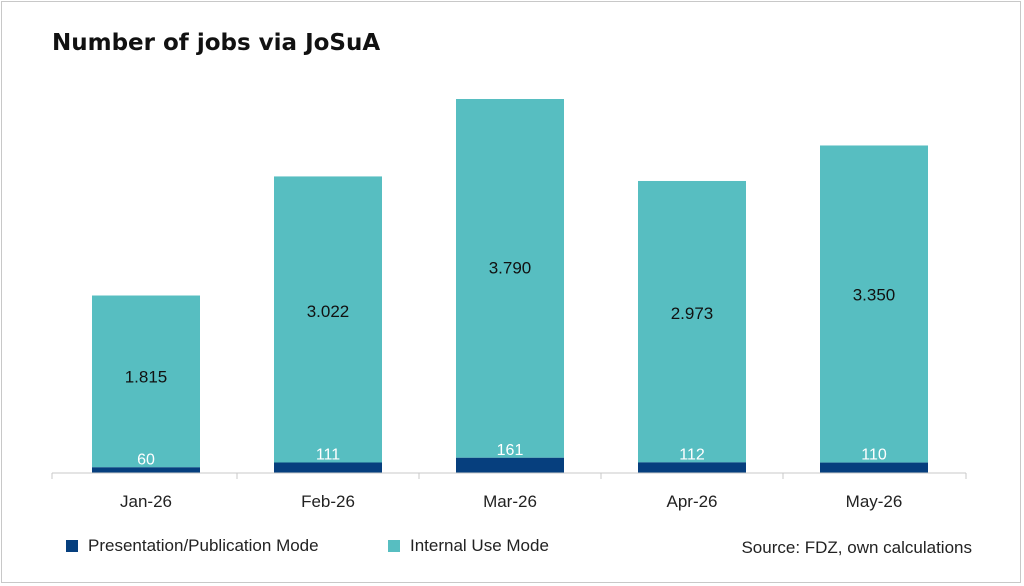  I want to click on x-tick-label: May-26, so click(874, 501).